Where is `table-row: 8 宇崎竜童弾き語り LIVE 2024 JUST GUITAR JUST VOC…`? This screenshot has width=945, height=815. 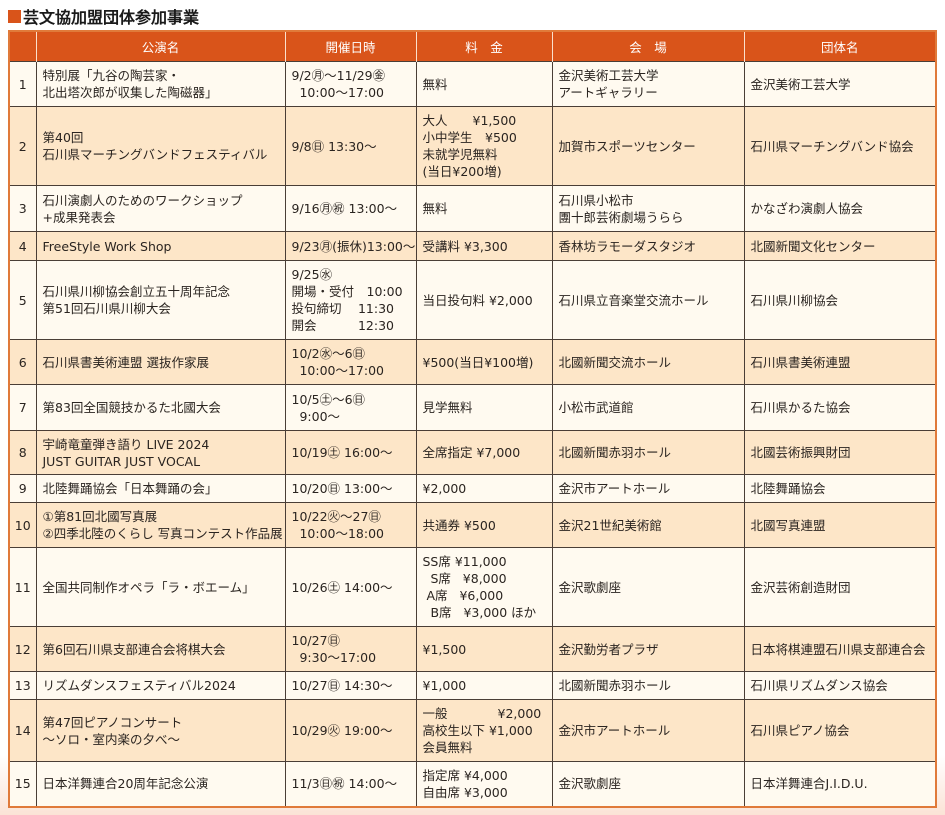 table-row: 8 宇崎竜童弾き語り LIVE 2024 JUST GUITAR JUST VOC… is located at coordinates (472, 452).